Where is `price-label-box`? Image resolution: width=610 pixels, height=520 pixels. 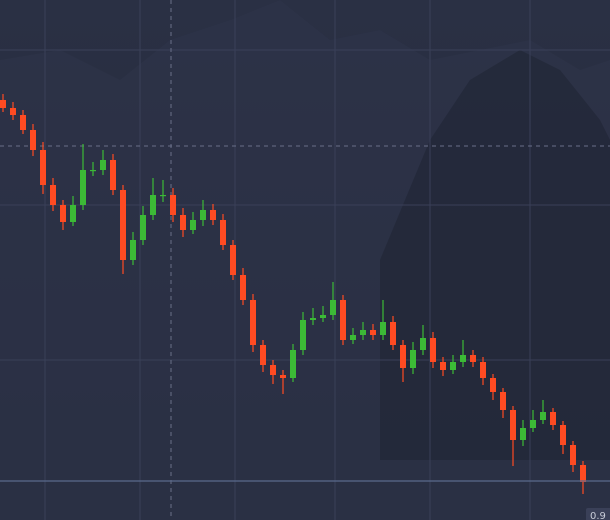
price-label-box is located at coordinates (598, 514).